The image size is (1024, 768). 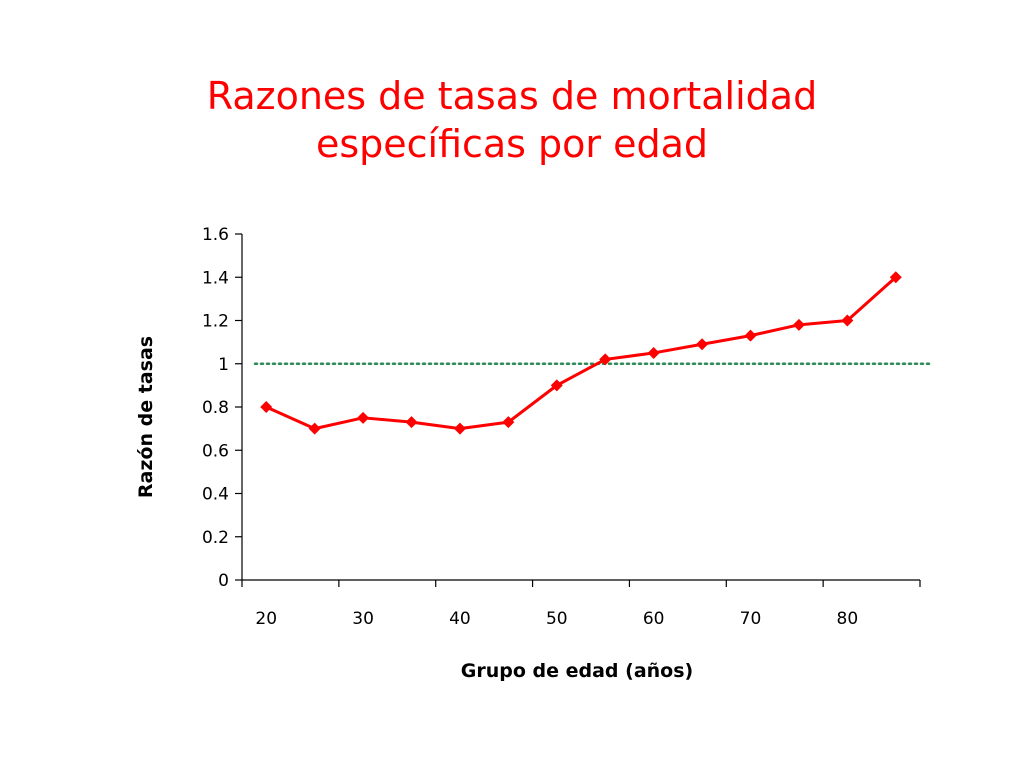 What do you see at coordinates (512, 96) in the screenshot?
I see `slide-title-line-1: Razones de tasas de mortalidad` at bounding box center [512, 96].